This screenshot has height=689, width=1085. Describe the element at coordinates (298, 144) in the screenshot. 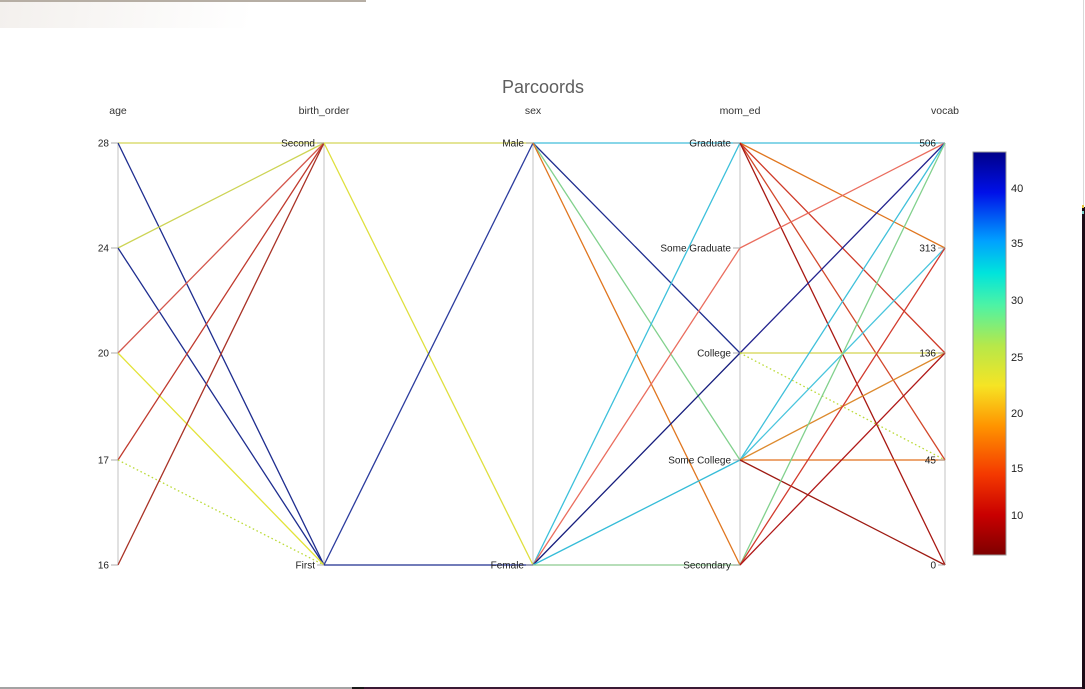

I see `tick-label: Second` at that location.